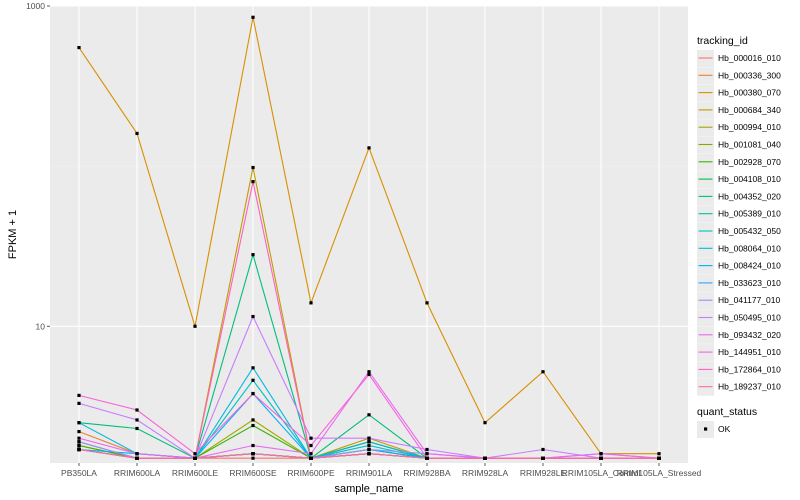 The image size is (800, 500). Describe the element at coordinates (749, 318) in the screenshot. I see `legend-label: Hb_050495_010` at that location.